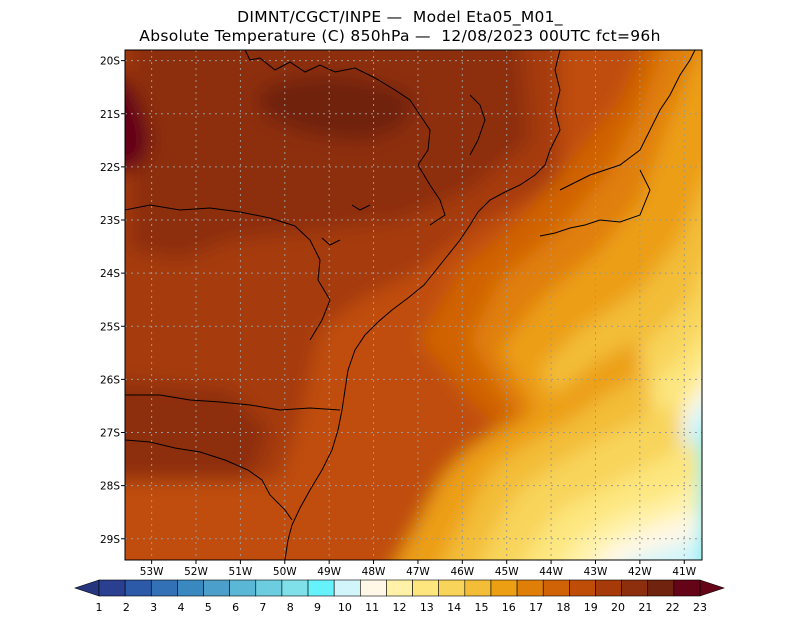  I want to click on colorbar-label: 8, so click(290, 607).